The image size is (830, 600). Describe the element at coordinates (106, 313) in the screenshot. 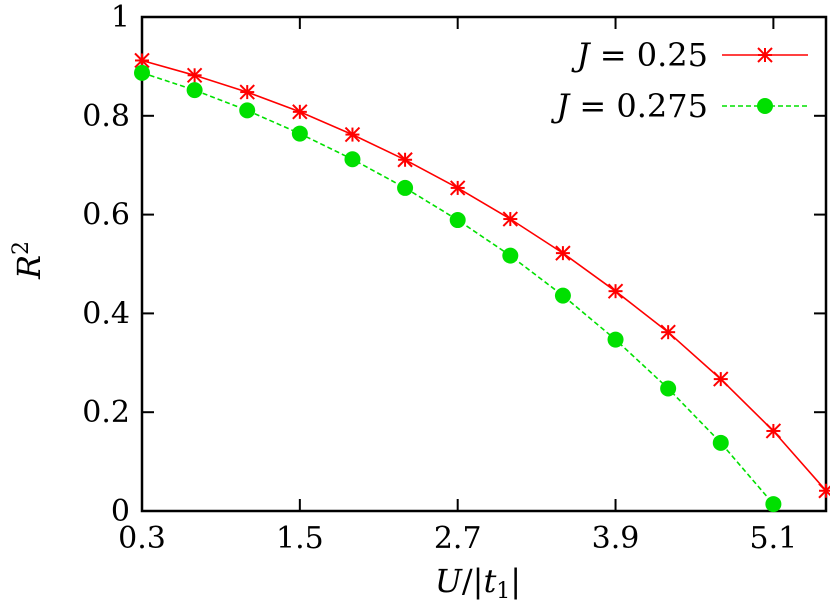

I see `y-tick-label: 0.4` at that location.